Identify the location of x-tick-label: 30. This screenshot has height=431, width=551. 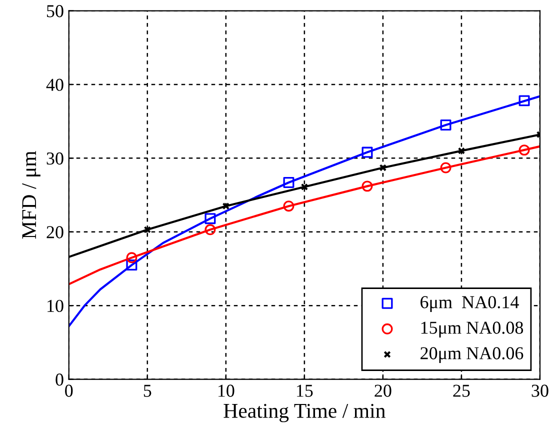
(540, 390).